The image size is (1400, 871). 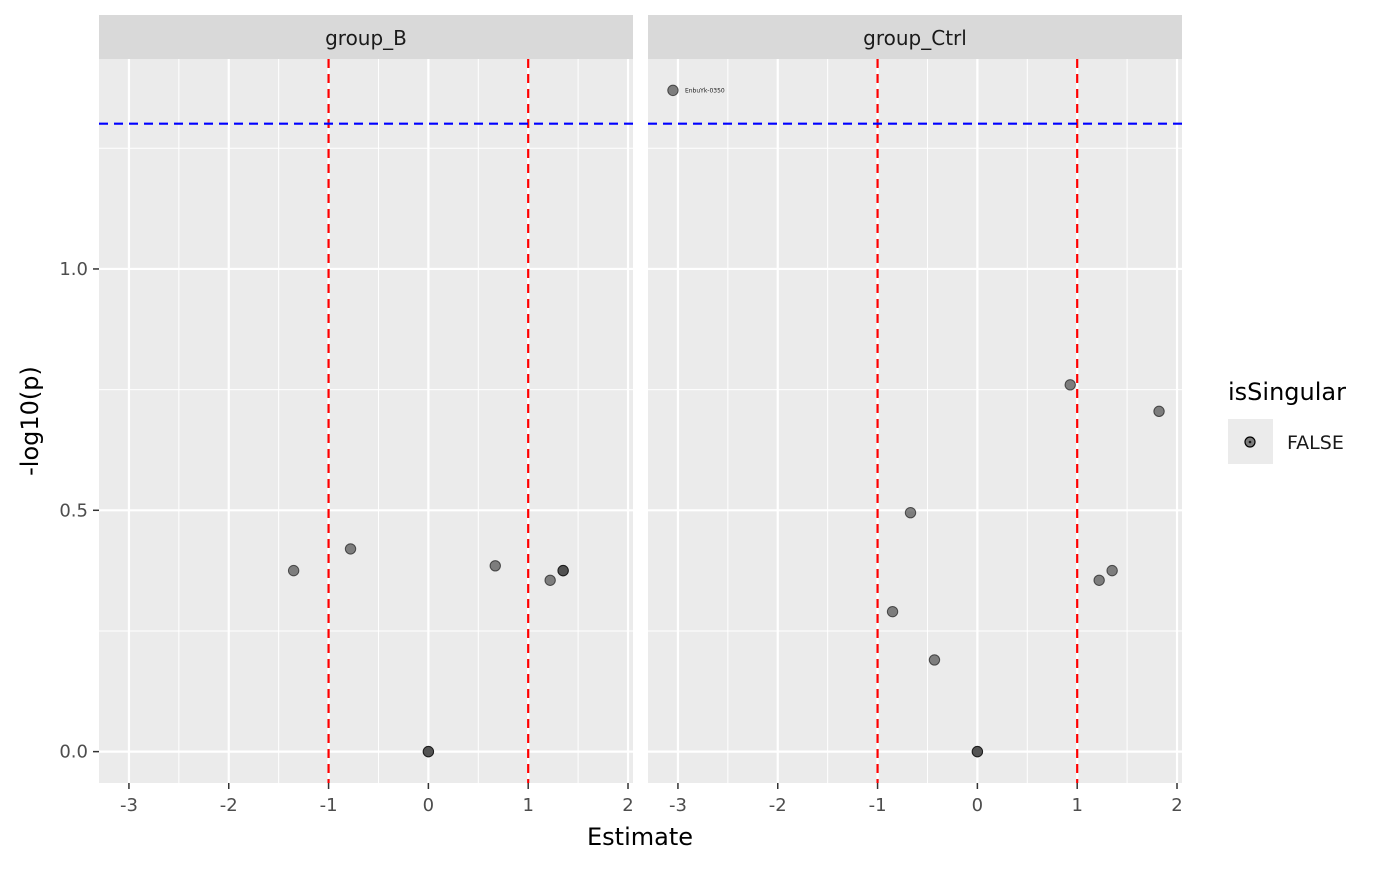 What do you see at coordinates (73, 752) in the screenshot?
I see `y-tick-label: 0.0` at bounding box center [73, 752].